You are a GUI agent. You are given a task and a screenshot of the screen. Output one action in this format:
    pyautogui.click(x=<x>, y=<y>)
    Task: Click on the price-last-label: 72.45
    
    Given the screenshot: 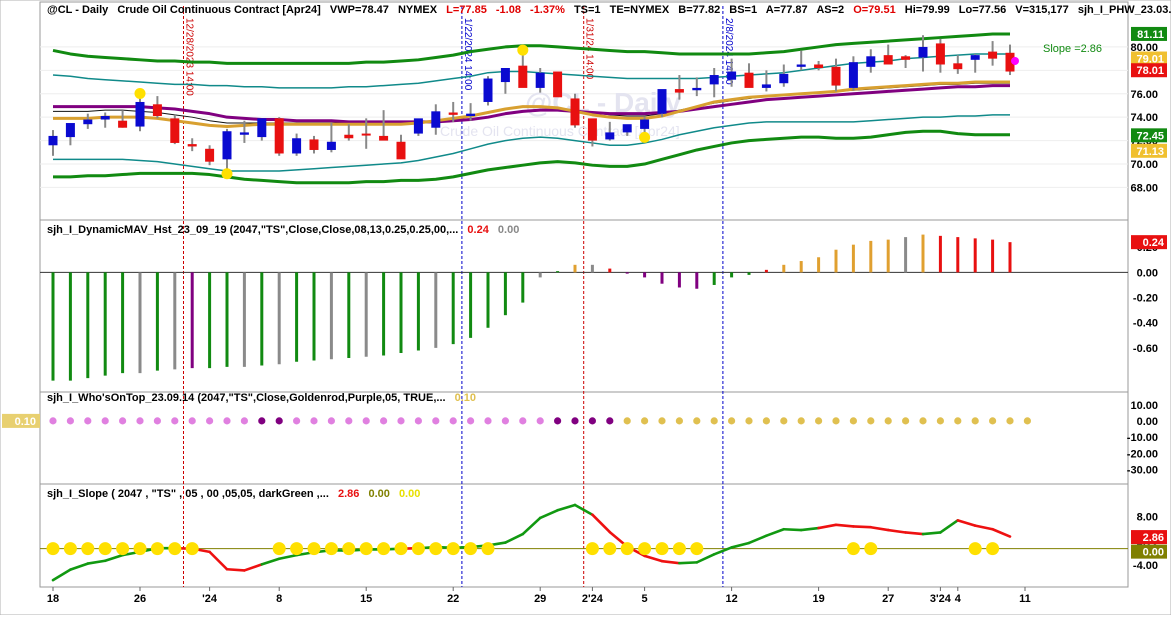 What is the action you would take?
    pyautogui.click(x=1150, y=136)
    